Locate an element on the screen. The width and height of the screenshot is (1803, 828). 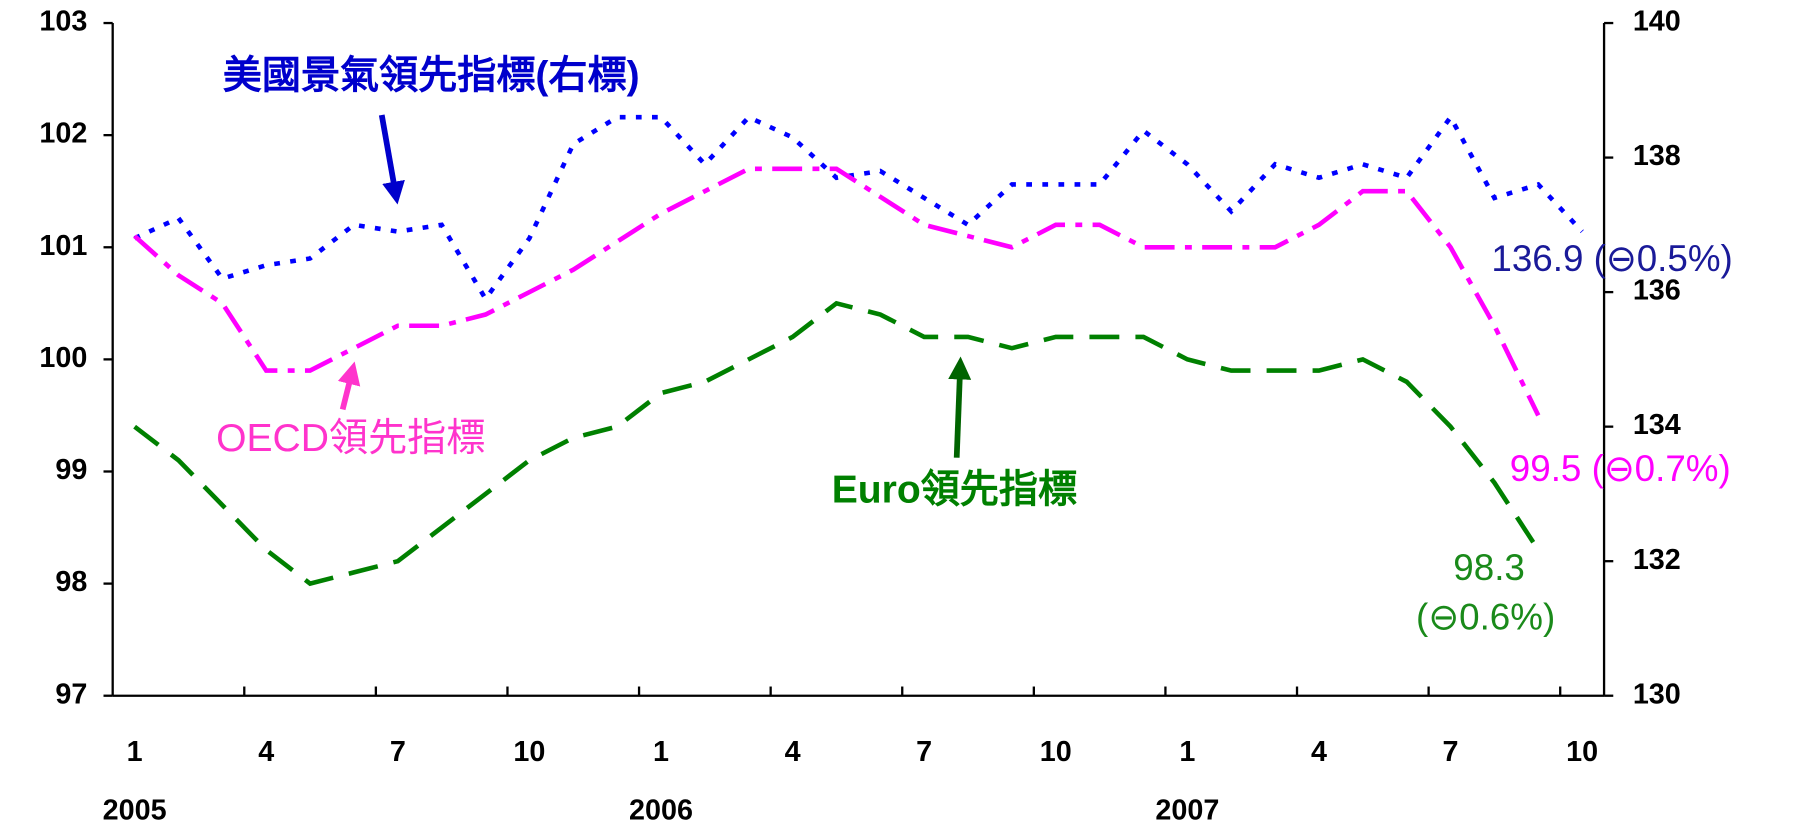
y-tick-label: 102 is located at coordinates (63, 134).